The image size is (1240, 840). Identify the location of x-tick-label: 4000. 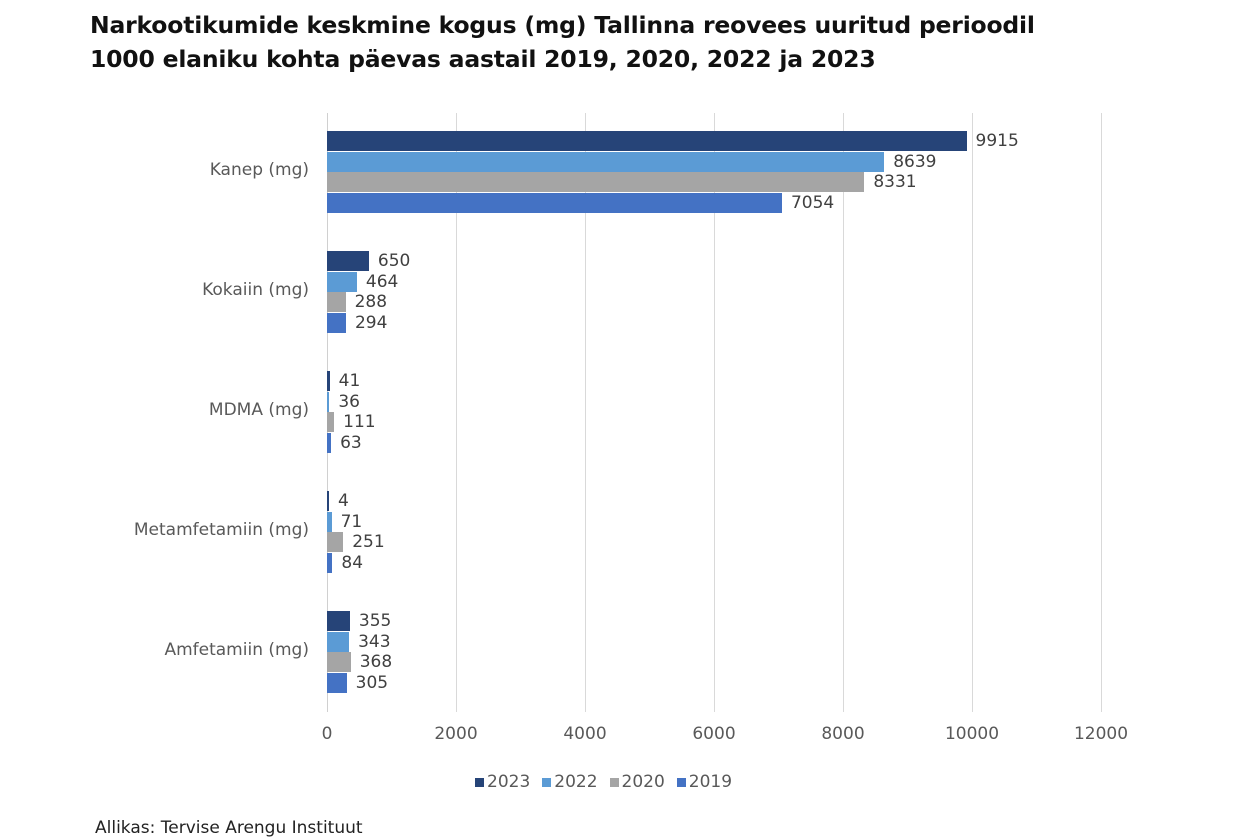
(585, 734).